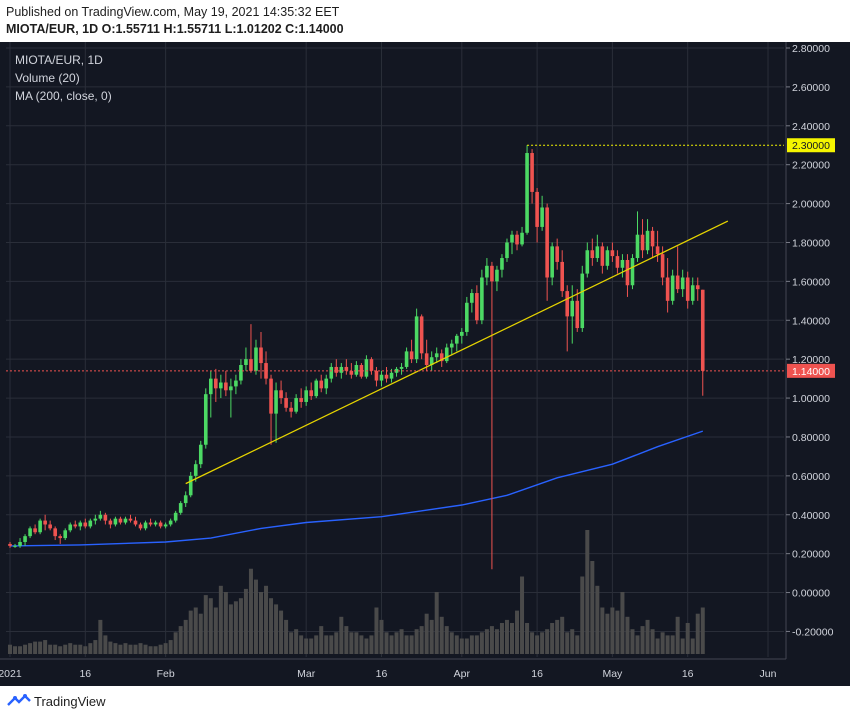 This screenshot has height=720, width=850. I want to click on legend-ma: MA (200, close, 0), so click(63, 96).